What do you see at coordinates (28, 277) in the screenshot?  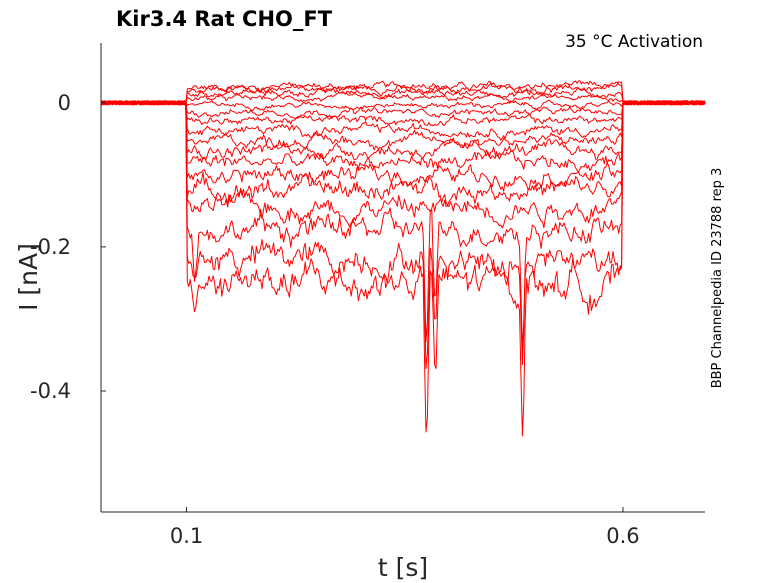 I see `y-axis-label: I [nA]` at bounding box center [28, 277].